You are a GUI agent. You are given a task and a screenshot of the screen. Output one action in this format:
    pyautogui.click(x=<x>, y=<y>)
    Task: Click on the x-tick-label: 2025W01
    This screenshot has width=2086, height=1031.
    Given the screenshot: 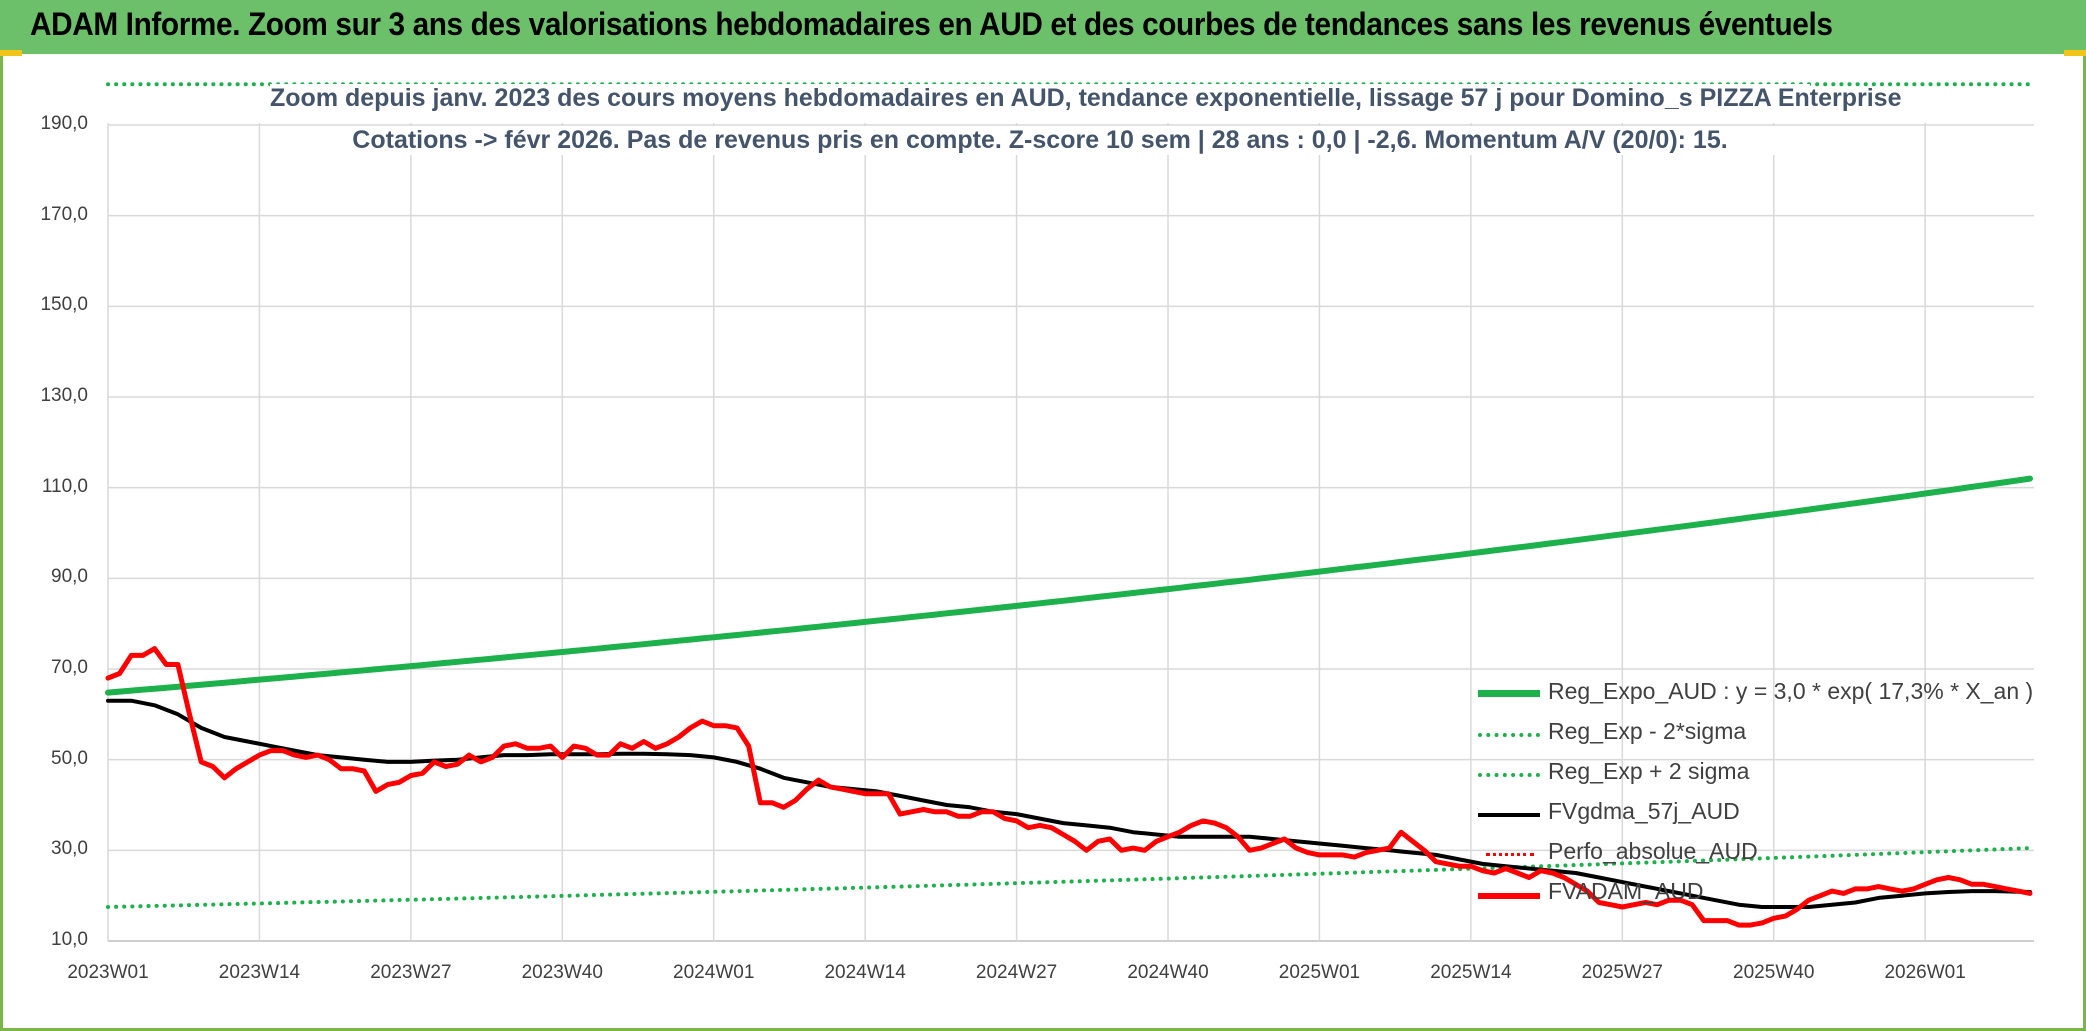 What is the action you would take?
    pyautogui.click(x=1319, y=972)
    